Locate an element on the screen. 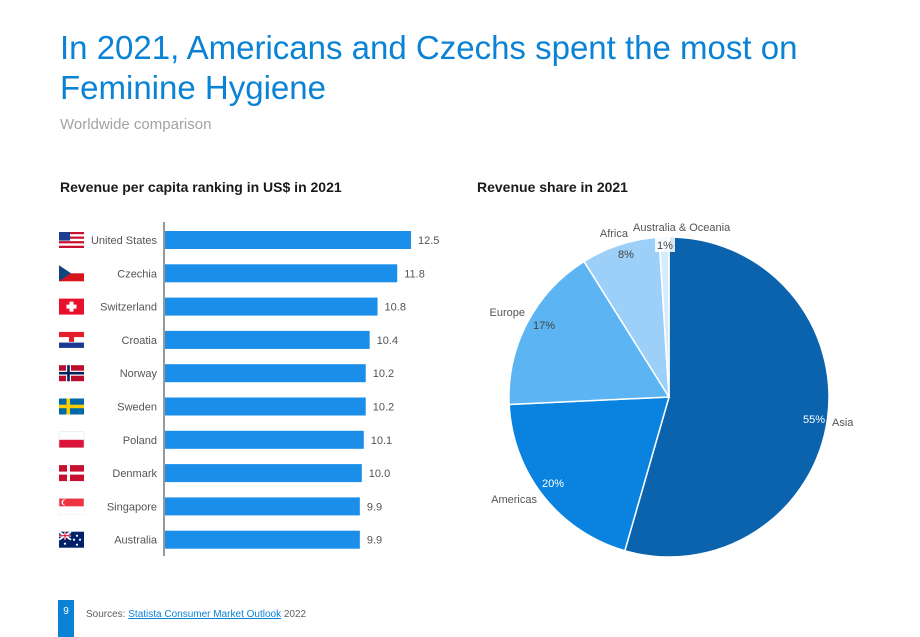 The height and width of the screenshot is (637, 920). bar-row: United States 12.5 is located at coordinates (249, 240).